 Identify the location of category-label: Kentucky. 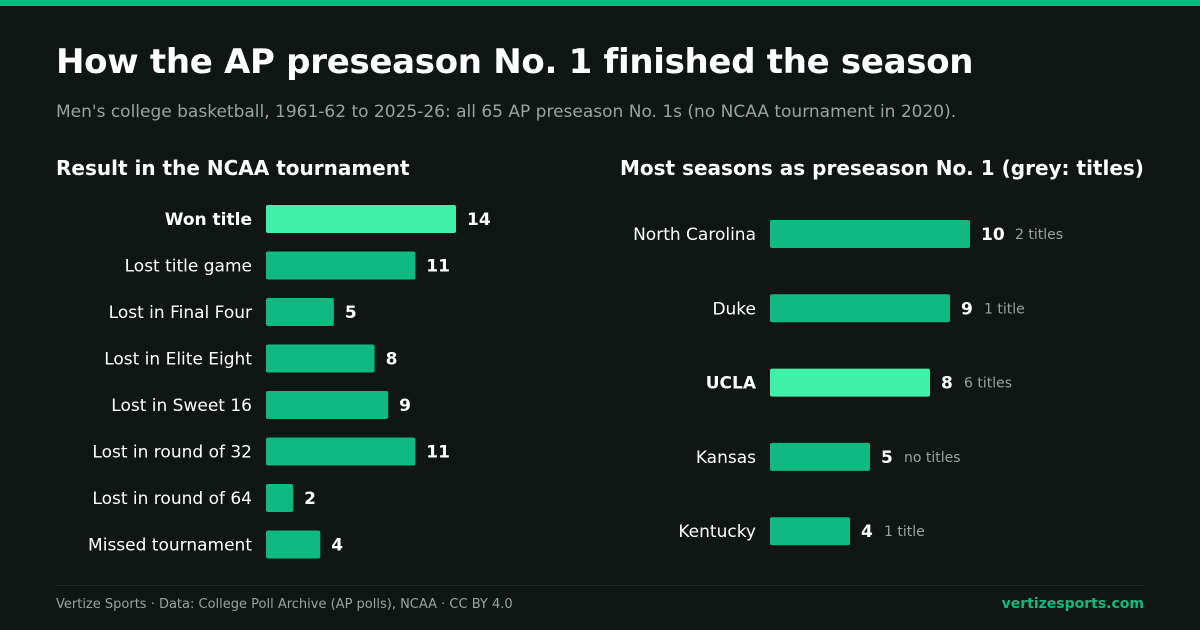
(717, 532).